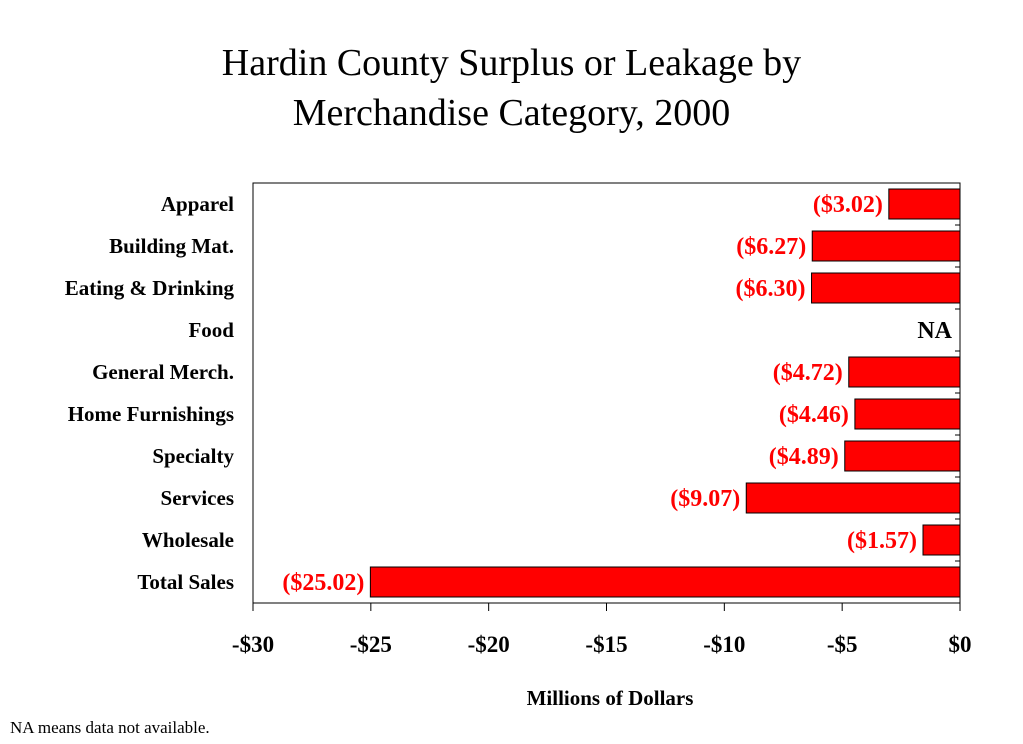 This screenshot has height=744, width=1023. I want to click on data-label: ($9.07), so click(705, 499).